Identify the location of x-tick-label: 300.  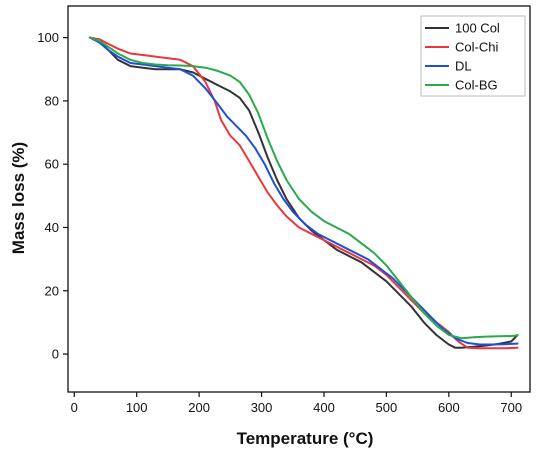
(262, 407).